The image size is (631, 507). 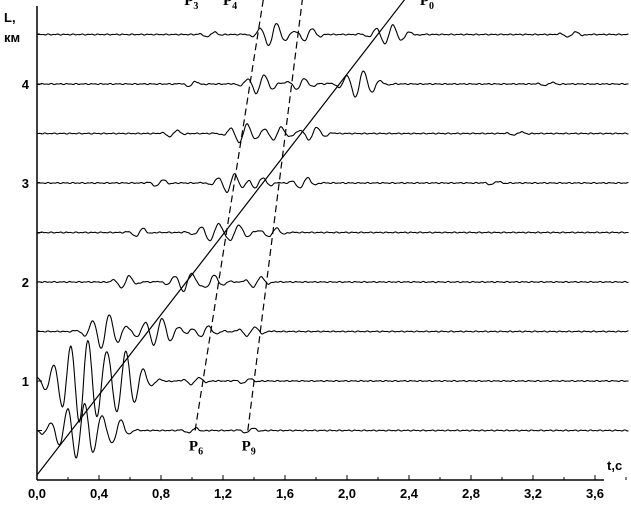 I want to click on wave-label-p6: P6, so click(x=196, y=447).